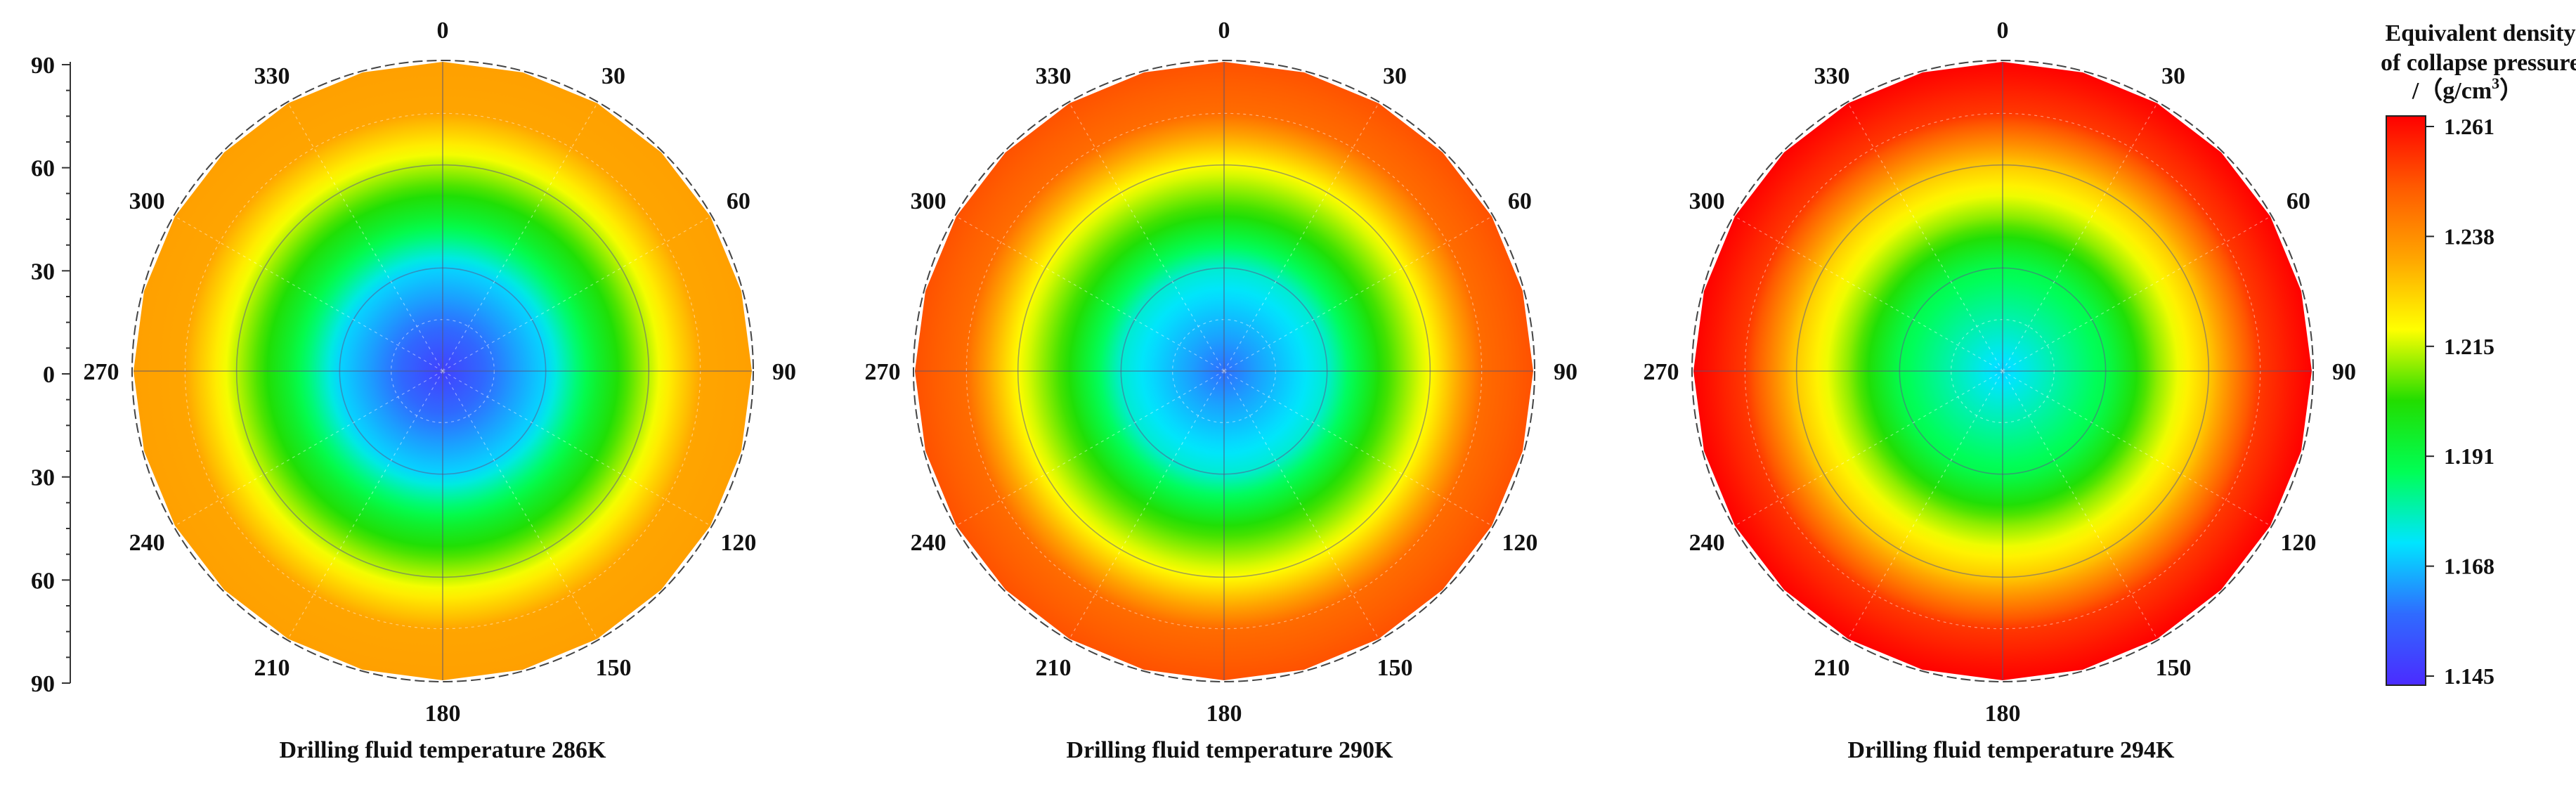 This screenshot has height=785, width=2576. I want to click on panel-title-286k: Drilling fluid temperature 286K, so click(443, 750).